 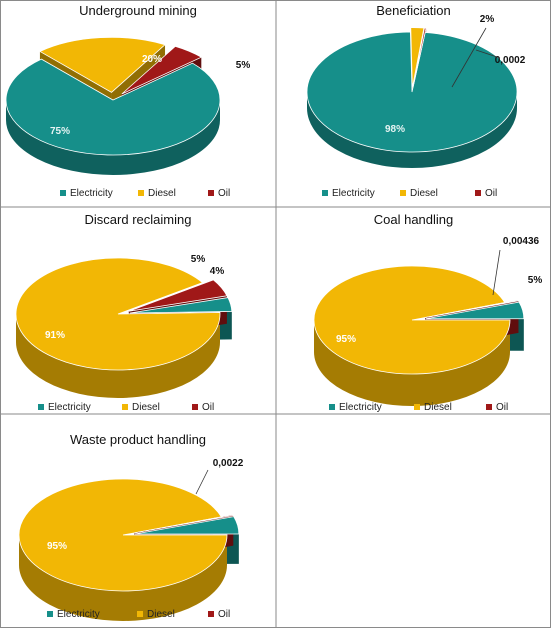 I want to click on data-label-diesel: 91%, so click(x=55, y=335).